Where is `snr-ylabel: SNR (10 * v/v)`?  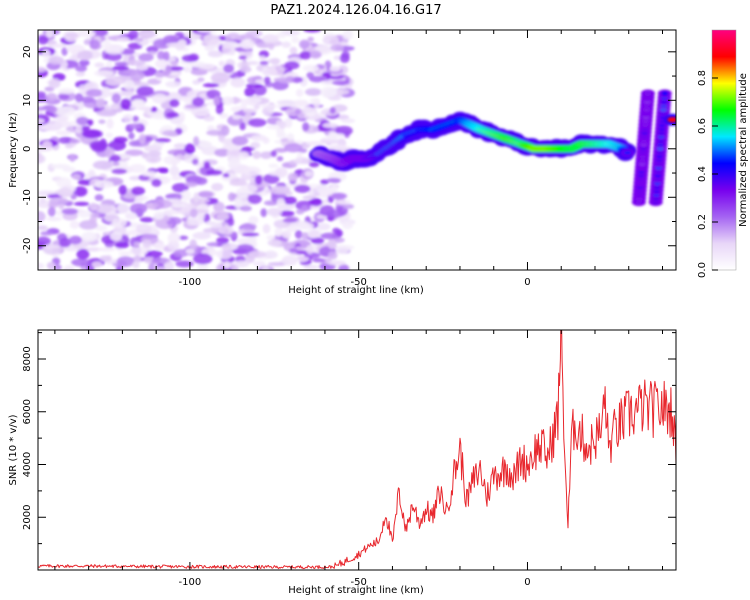 snr-ylabel: SNR (10 * v/v) is located at coordinates (13, 449).